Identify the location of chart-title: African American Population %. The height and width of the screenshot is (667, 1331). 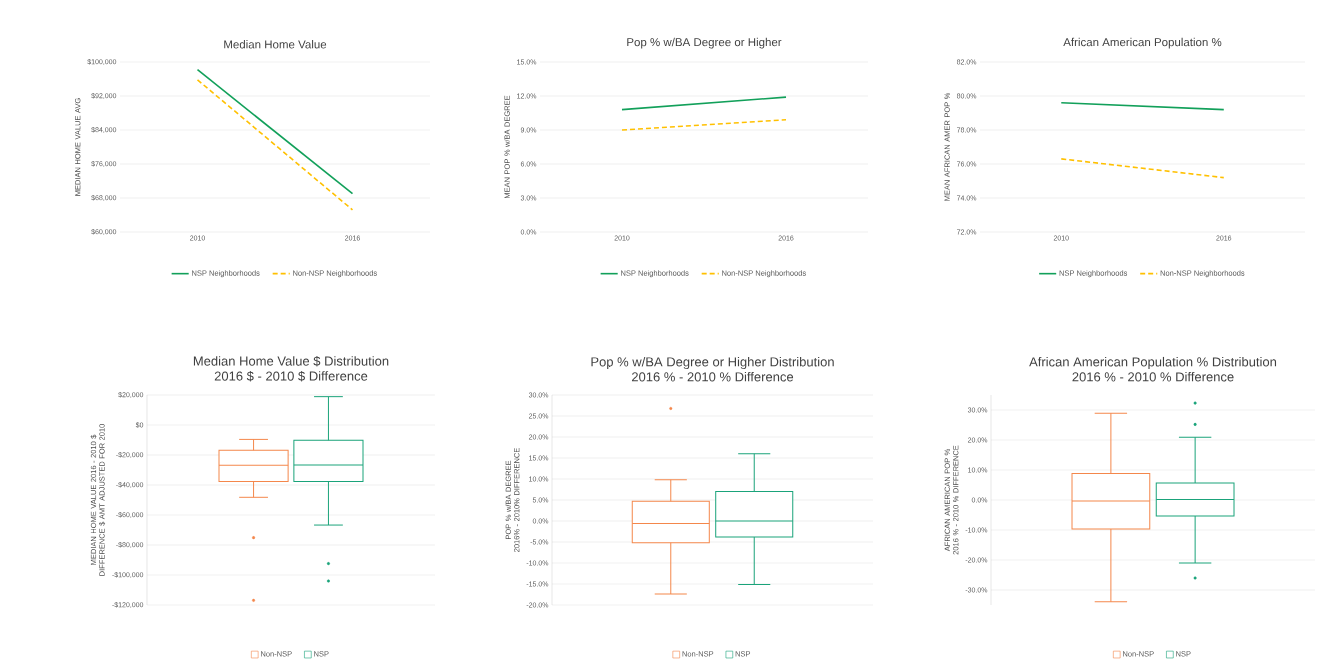
(1142, 43).